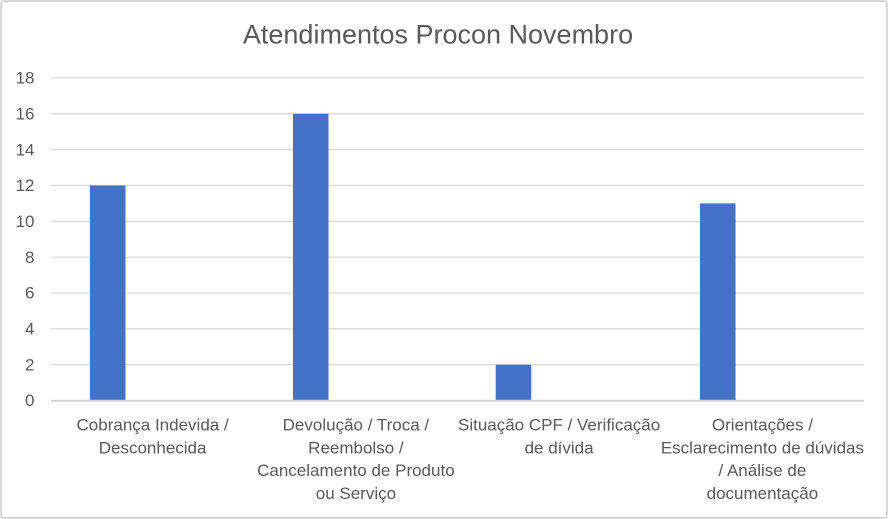  Describe the element at coordinates (356, 448) in the screenshot. I see `svg-text: Reembolso /` at that location.